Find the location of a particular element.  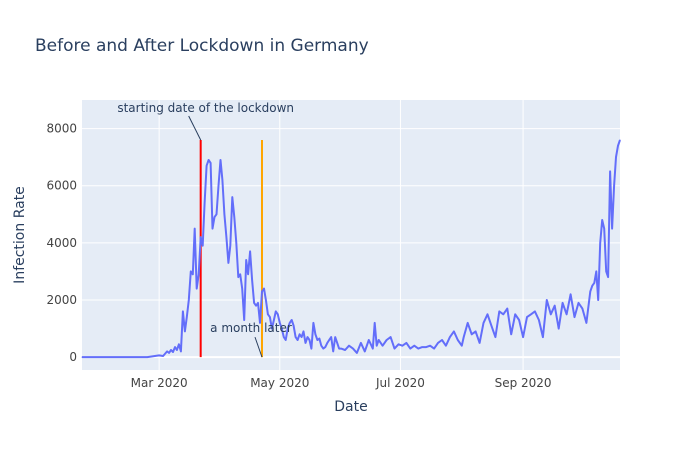

x-tick-label: Sep 2020 is located at coordinates (523, 383).